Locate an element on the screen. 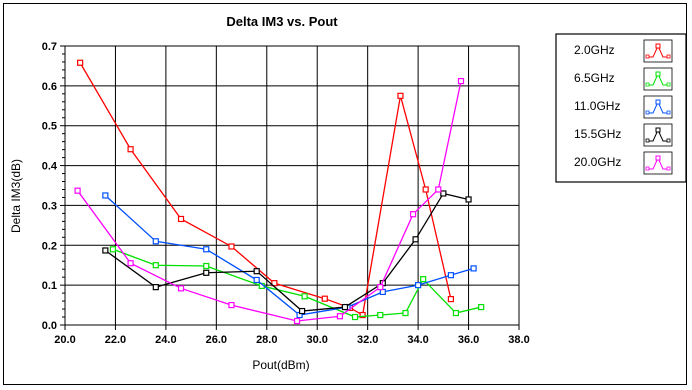 The image size is (692, 390). chart-title: Delta IM3 vs. Pout is located at coordinates (282, 21).